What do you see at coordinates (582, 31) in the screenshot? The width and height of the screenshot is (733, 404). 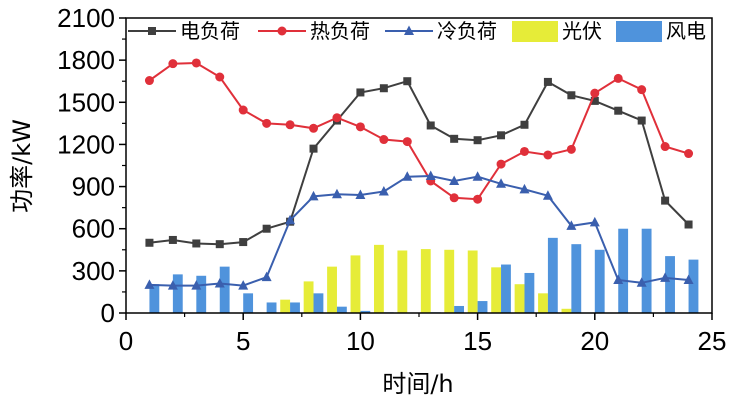 I see `legend-label-pv: 光伏` at bounding box center [582, 31].